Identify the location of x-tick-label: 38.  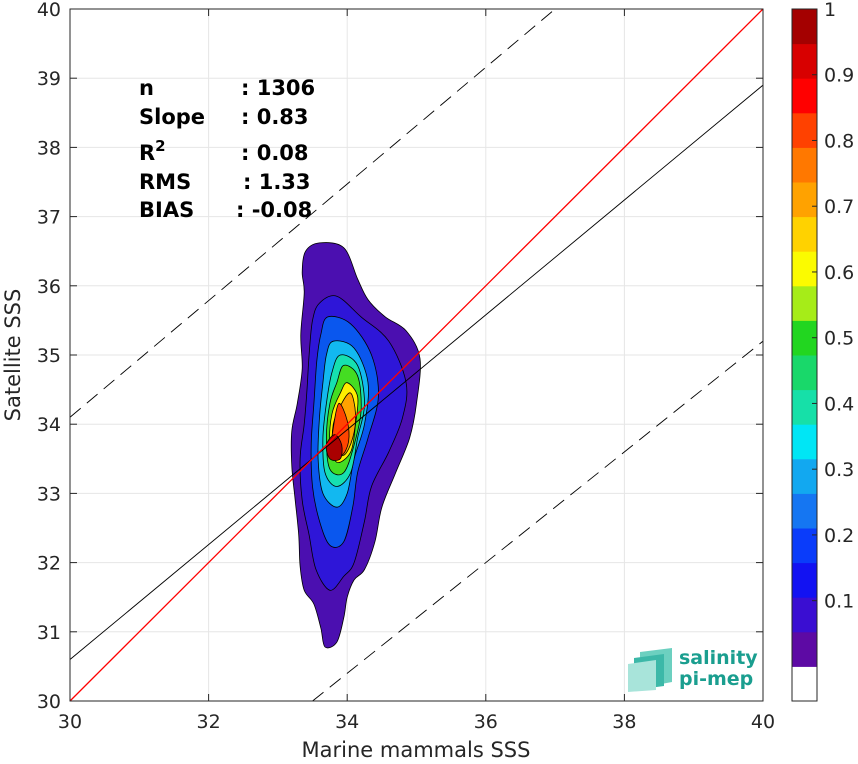
(624, 722).